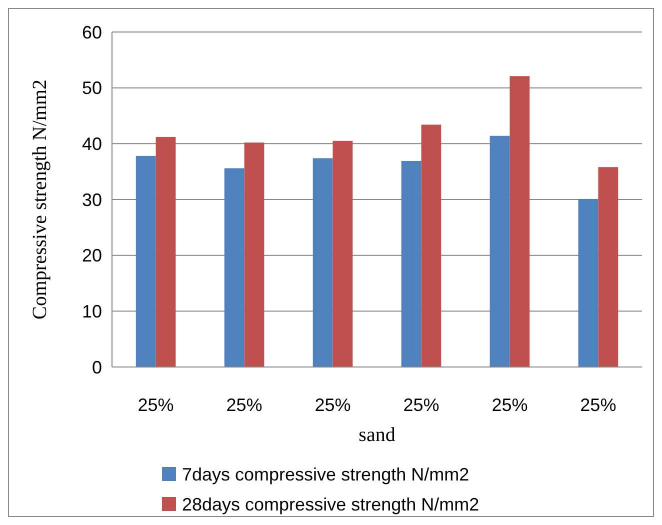 Image resolution: width=662 pixels, height=525 pixels. Describe the element at coordinates (92, 256) in the screenshot. I see `y-tick-label: 20` at that location.